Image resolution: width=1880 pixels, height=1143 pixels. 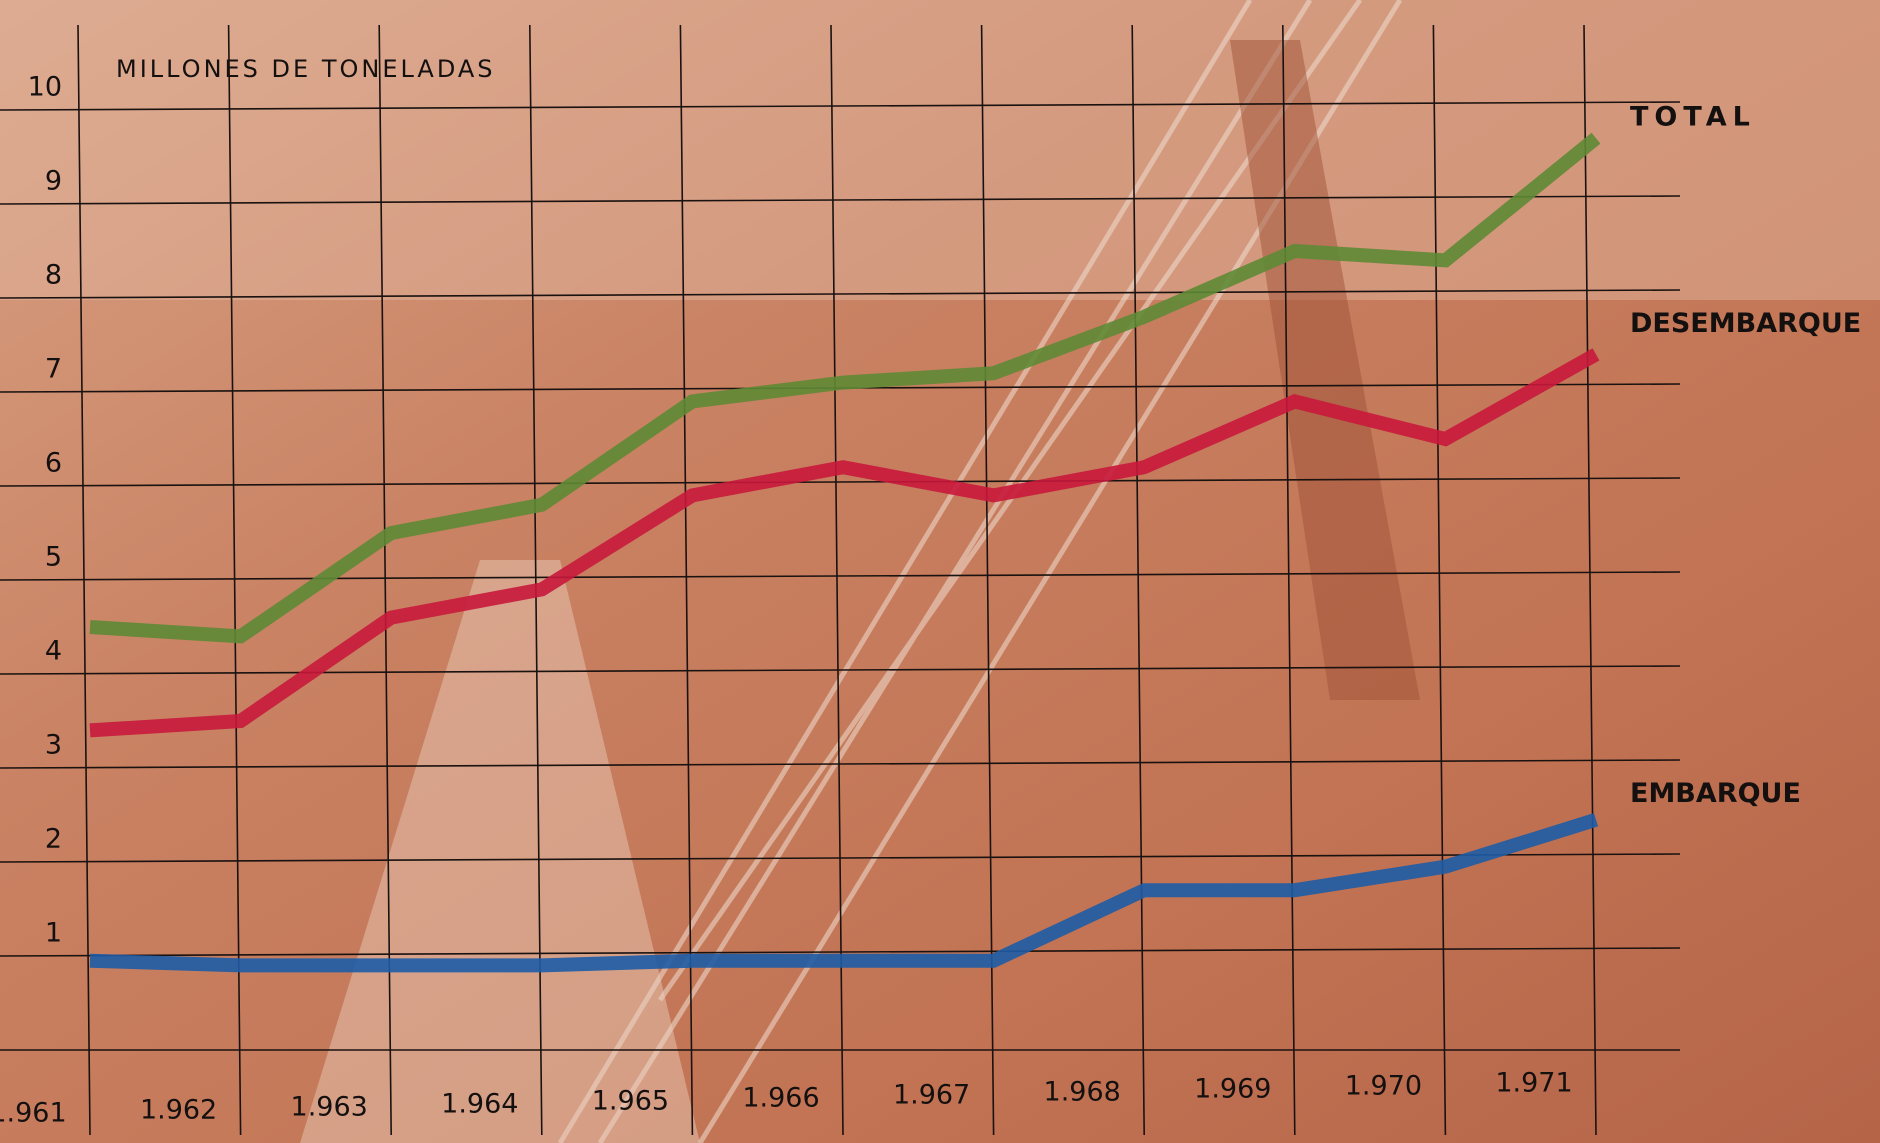 I want to click on x-tick-label: 1.963, so click(x=329, y=1107).